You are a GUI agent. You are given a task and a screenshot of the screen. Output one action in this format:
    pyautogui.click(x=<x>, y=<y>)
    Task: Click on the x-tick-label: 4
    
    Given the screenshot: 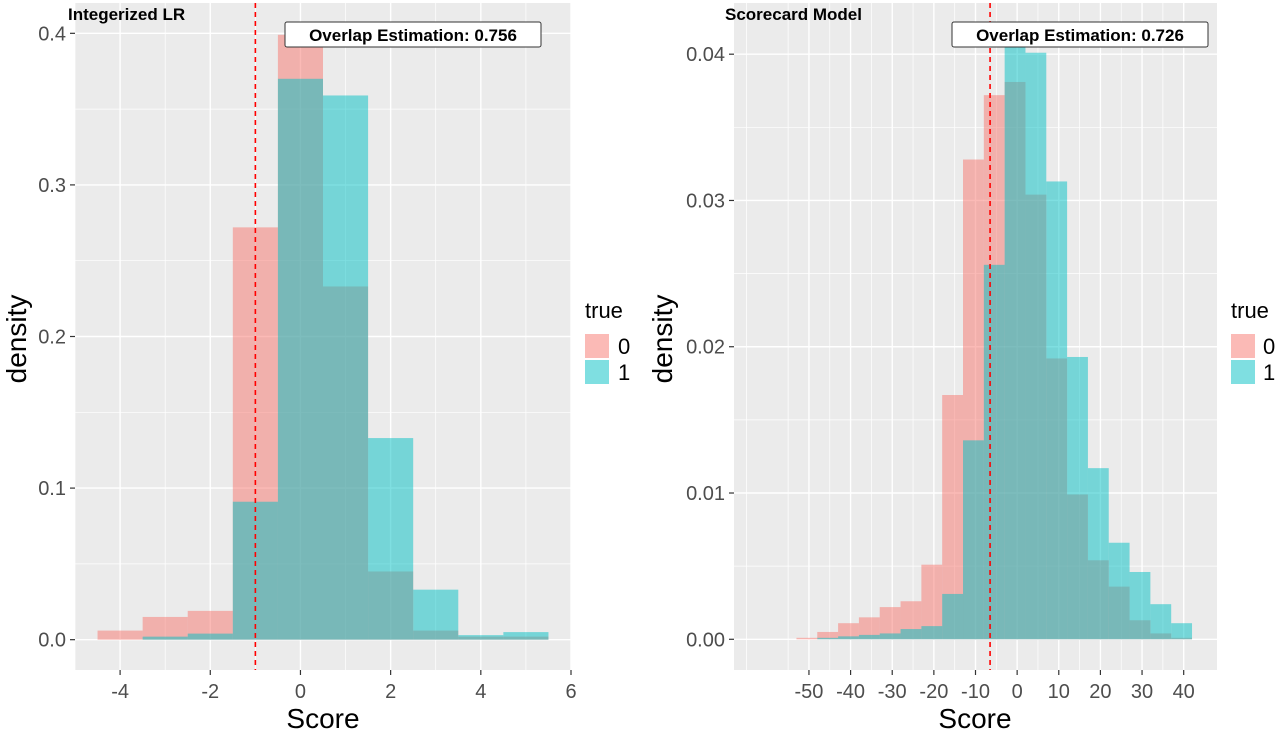 What is the action you would take?
    pyautogui.click(x=480, y=692)
    